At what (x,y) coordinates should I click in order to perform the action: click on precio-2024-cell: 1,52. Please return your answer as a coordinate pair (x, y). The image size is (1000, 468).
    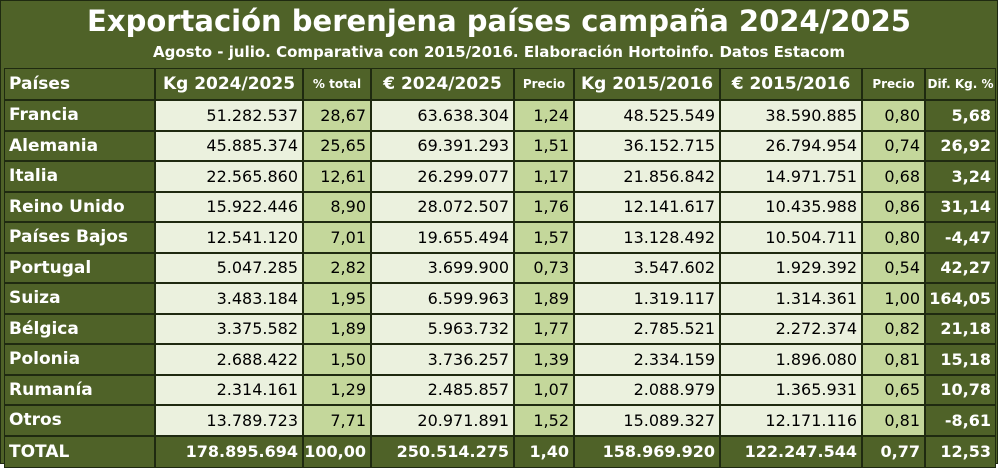
    Looking at the image, I should click on (544, 420).